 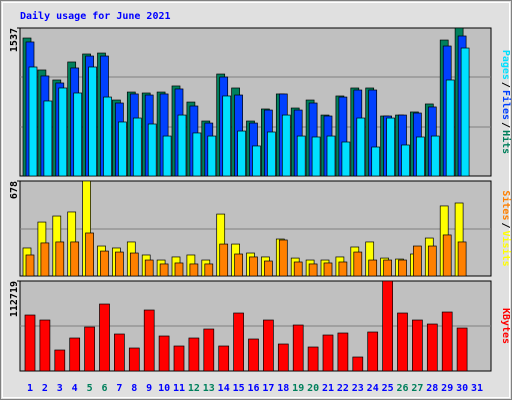 I want to click on y-tick-label: 112719, so click(x=14, y=299).